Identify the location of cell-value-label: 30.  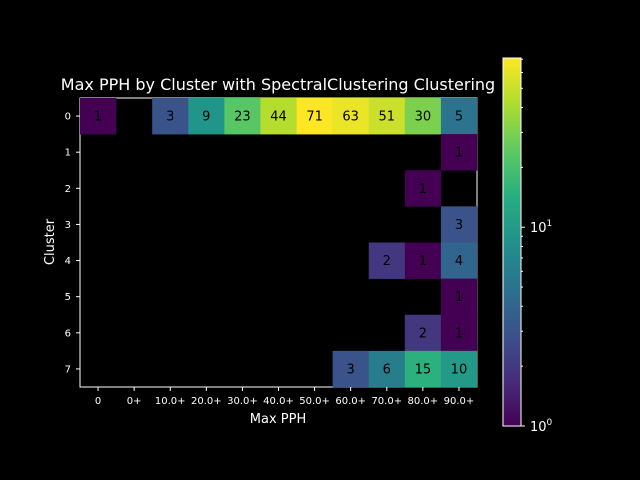
(423, 117).